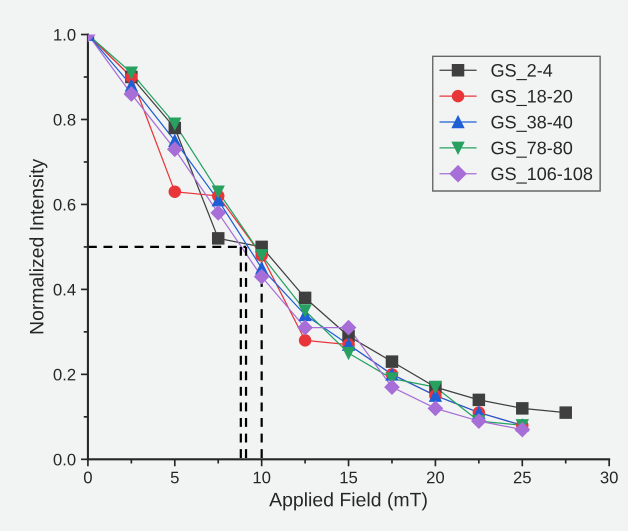  I want to click on x-tick-label: 15, so click(349, 478).